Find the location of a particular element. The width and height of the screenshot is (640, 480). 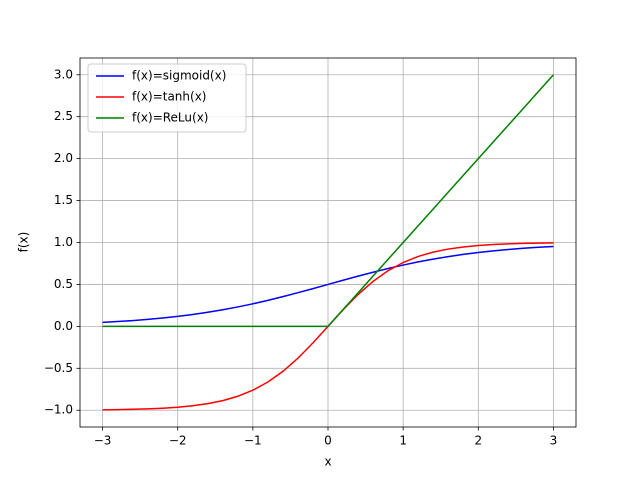

y-axis-label: f(x) is located at coordinates (24, 242).